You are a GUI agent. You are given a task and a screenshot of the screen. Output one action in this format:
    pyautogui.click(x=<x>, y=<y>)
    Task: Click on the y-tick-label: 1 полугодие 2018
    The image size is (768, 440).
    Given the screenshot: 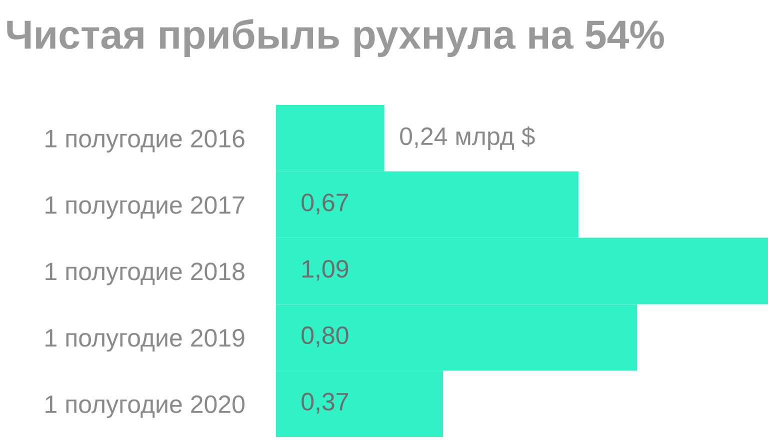 What is the action you would take?
    pyautogui.click(x=145, y=274)
    